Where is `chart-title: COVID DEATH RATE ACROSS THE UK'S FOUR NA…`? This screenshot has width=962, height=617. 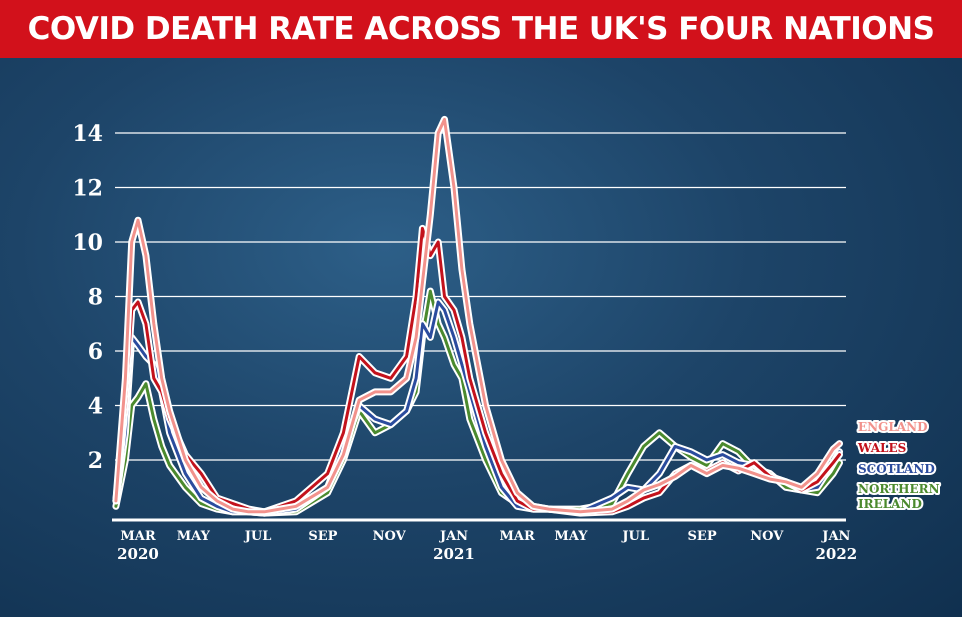
chart-title: COVID DEATH RATE ACROSS THE UK'S FOUR NA… is located at coordinates (481, 29).